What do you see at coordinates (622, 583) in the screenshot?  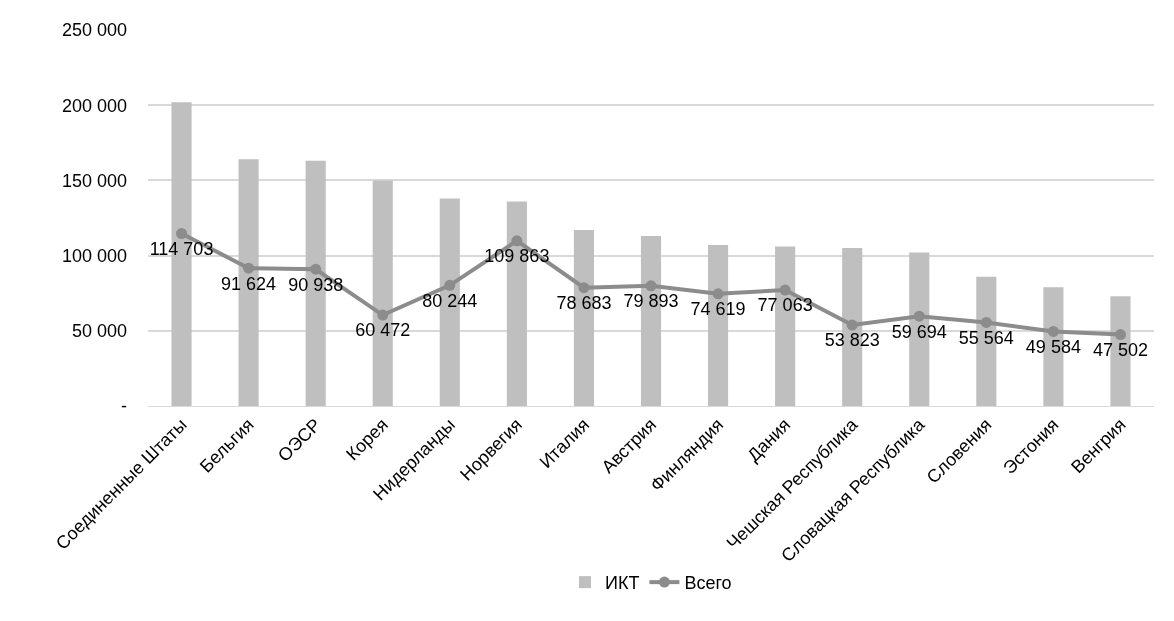 I see `legend-label: ИКТ` at bounding box center [622, 583].